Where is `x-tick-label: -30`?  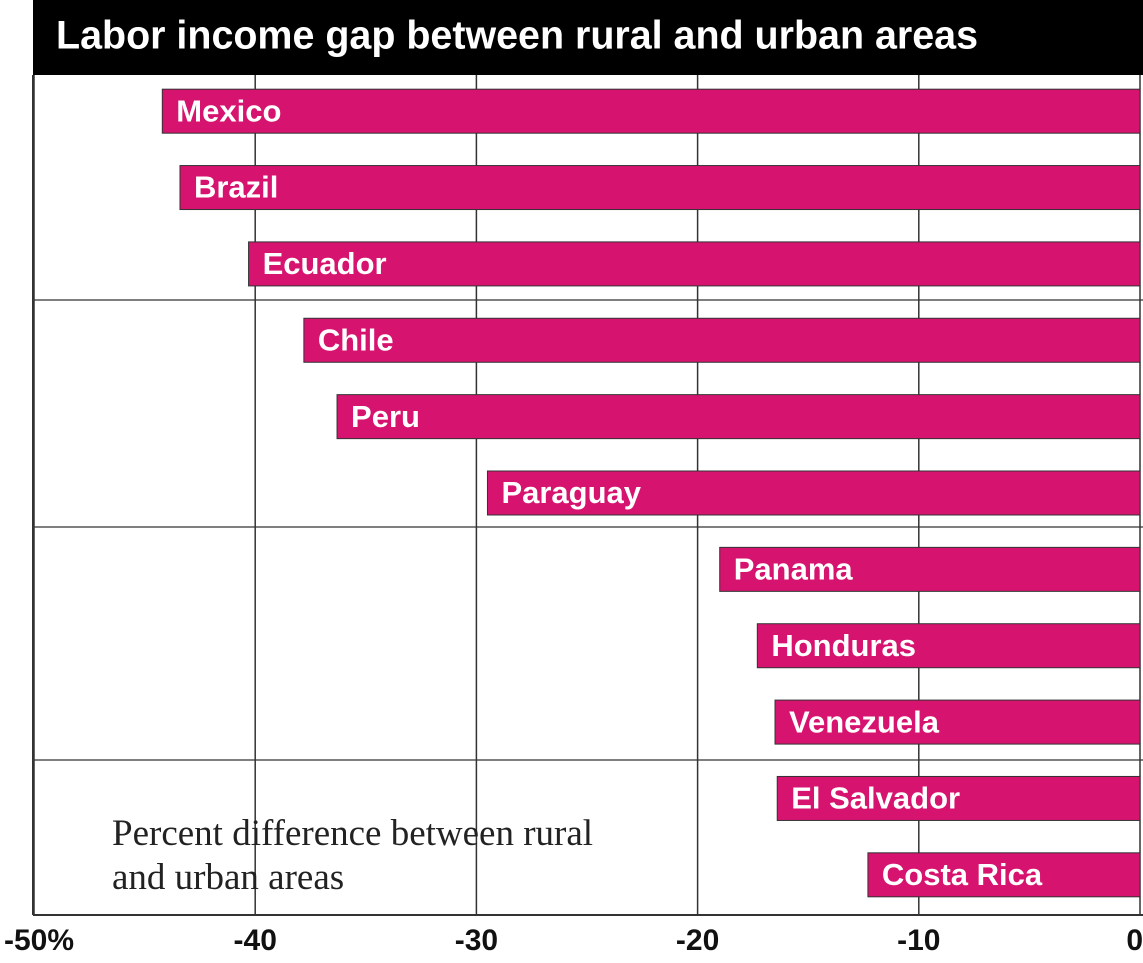 x-tick-label: -30 is located at coordinates (476, 940).